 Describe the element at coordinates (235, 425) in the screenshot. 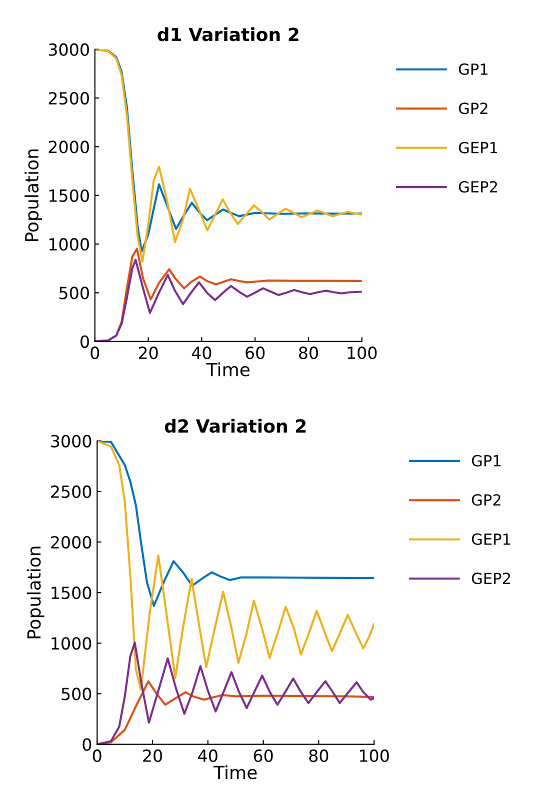

I see `chart-title: d2 Variation 2` at that location.